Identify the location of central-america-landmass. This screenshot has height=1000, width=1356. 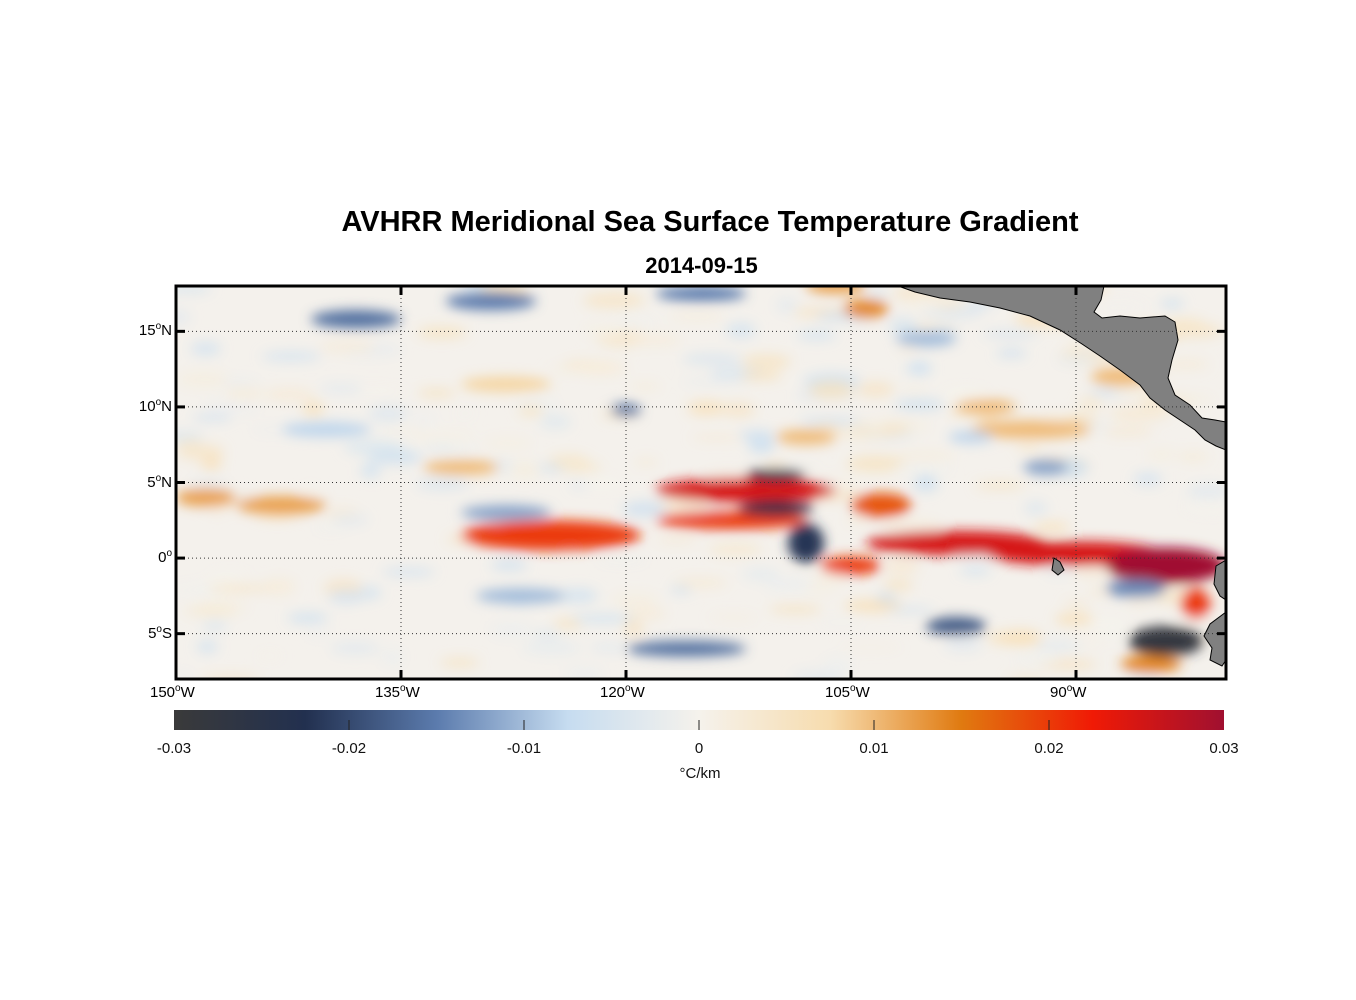
(1061, 368).